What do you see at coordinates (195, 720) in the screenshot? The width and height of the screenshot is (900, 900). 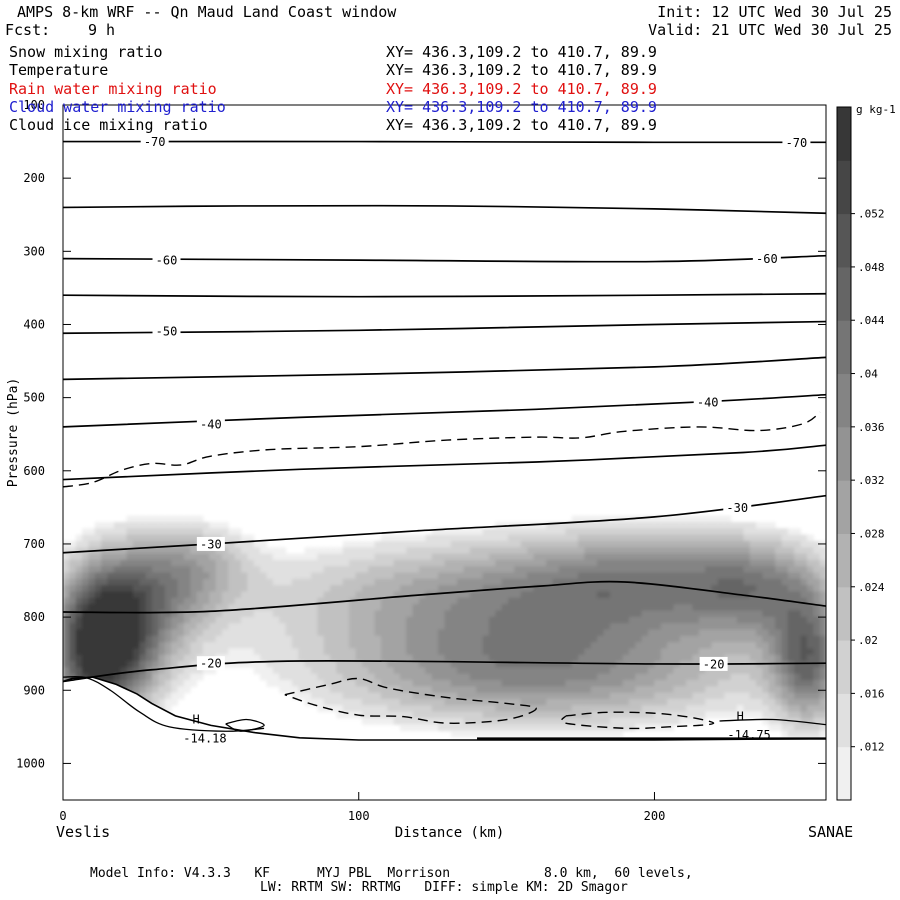 I see `extremum-label: H` at bounding box center [195, 720].